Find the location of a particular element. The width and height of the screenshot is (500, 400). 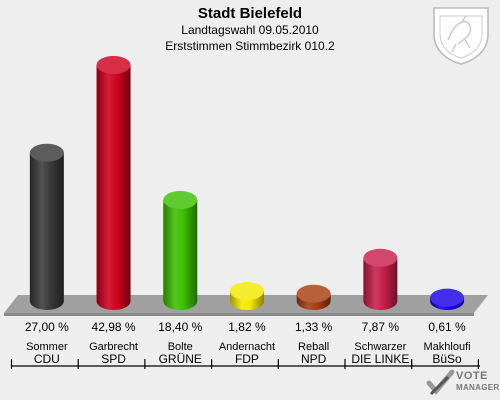

logo-text-manager: MANAGER is located at coordinates (478, 387).